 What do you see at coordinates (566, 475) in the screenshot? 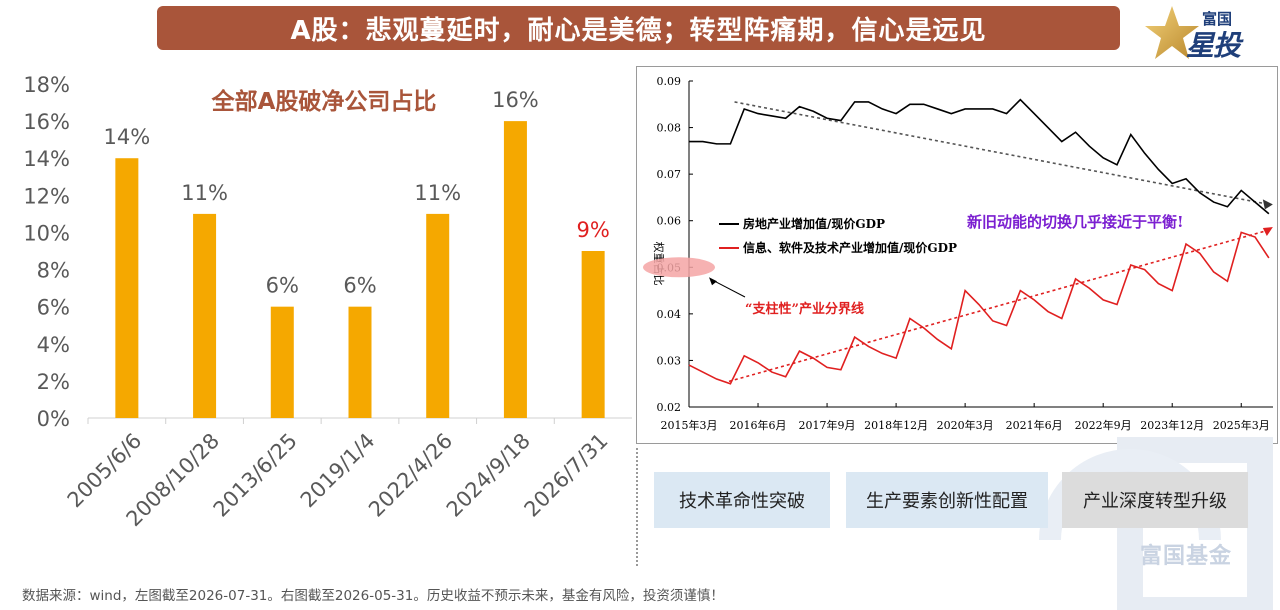
I see `x-tick-label: 2026/7/31` at bounding box center [566, 475].